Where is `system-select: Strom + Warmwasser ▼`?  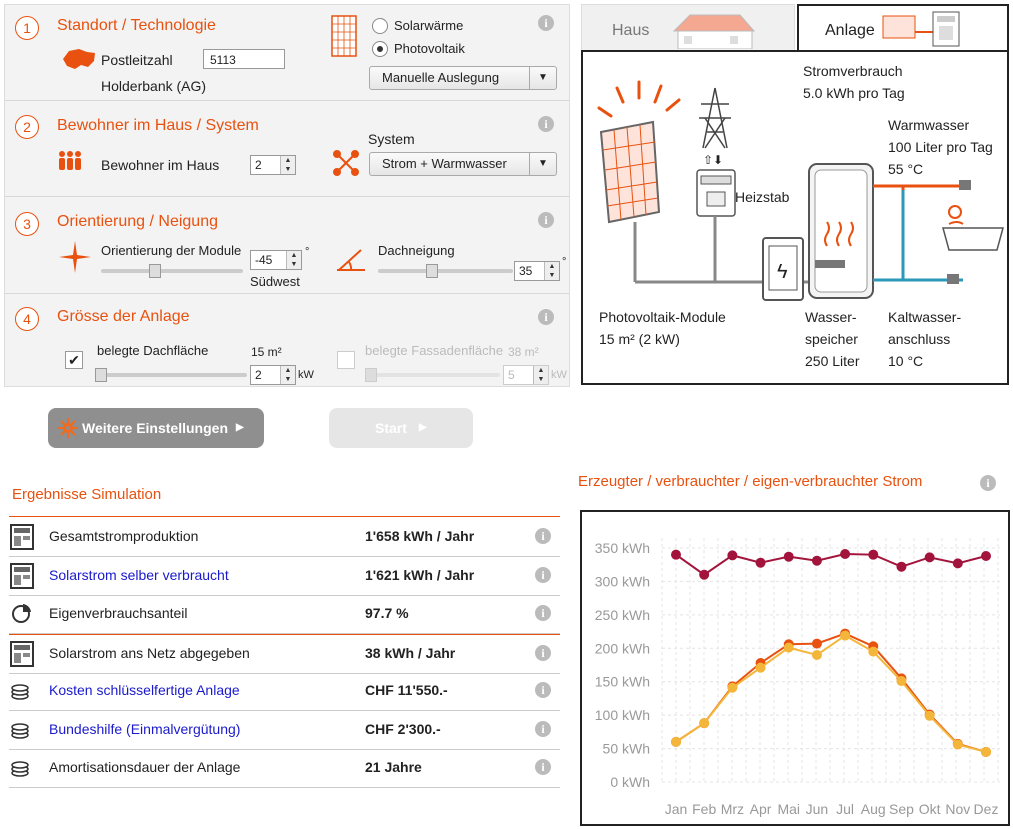
system-select: Strom + Warmwasser ▼ is located at coordinates (463, 164).